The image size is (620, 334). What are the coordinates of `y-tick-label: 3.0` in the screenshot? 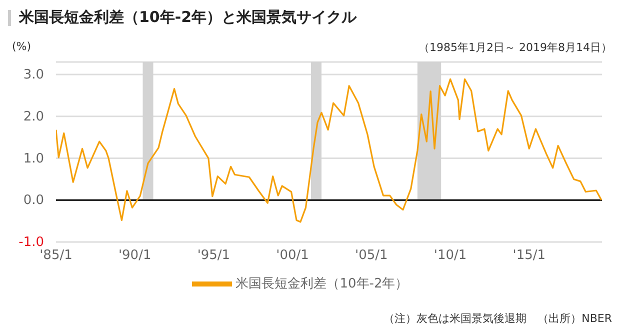 It's located at (33, 75).